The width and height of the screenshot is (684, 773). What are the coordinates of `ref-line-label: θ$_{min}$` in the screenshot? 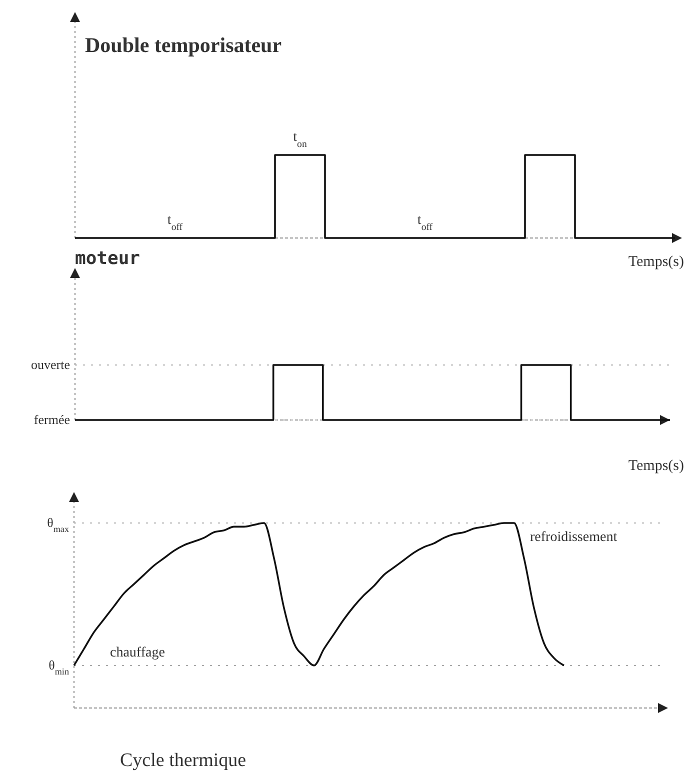 It's located at (59, 666).